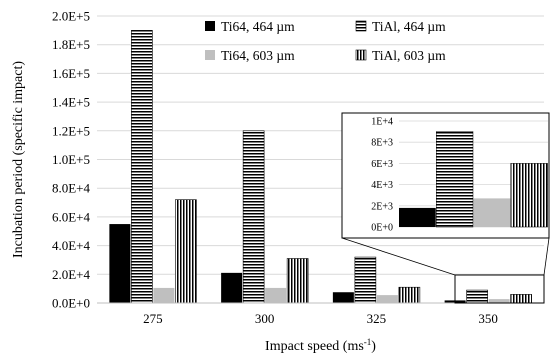  What do you see at coordinates (382, 206) in the screenshot?
I see `inset-y-tick-label: 2E+3` at bounding box center [382, 206].